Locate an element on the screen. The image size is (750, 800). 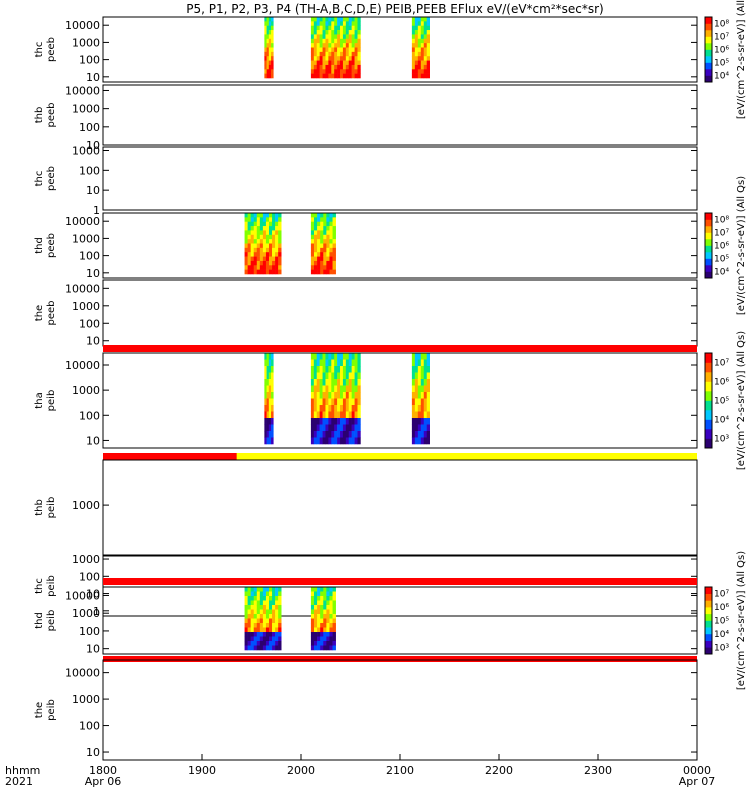
colorbar-tick-label: 10⁷ is located at coordinates (721, 364).